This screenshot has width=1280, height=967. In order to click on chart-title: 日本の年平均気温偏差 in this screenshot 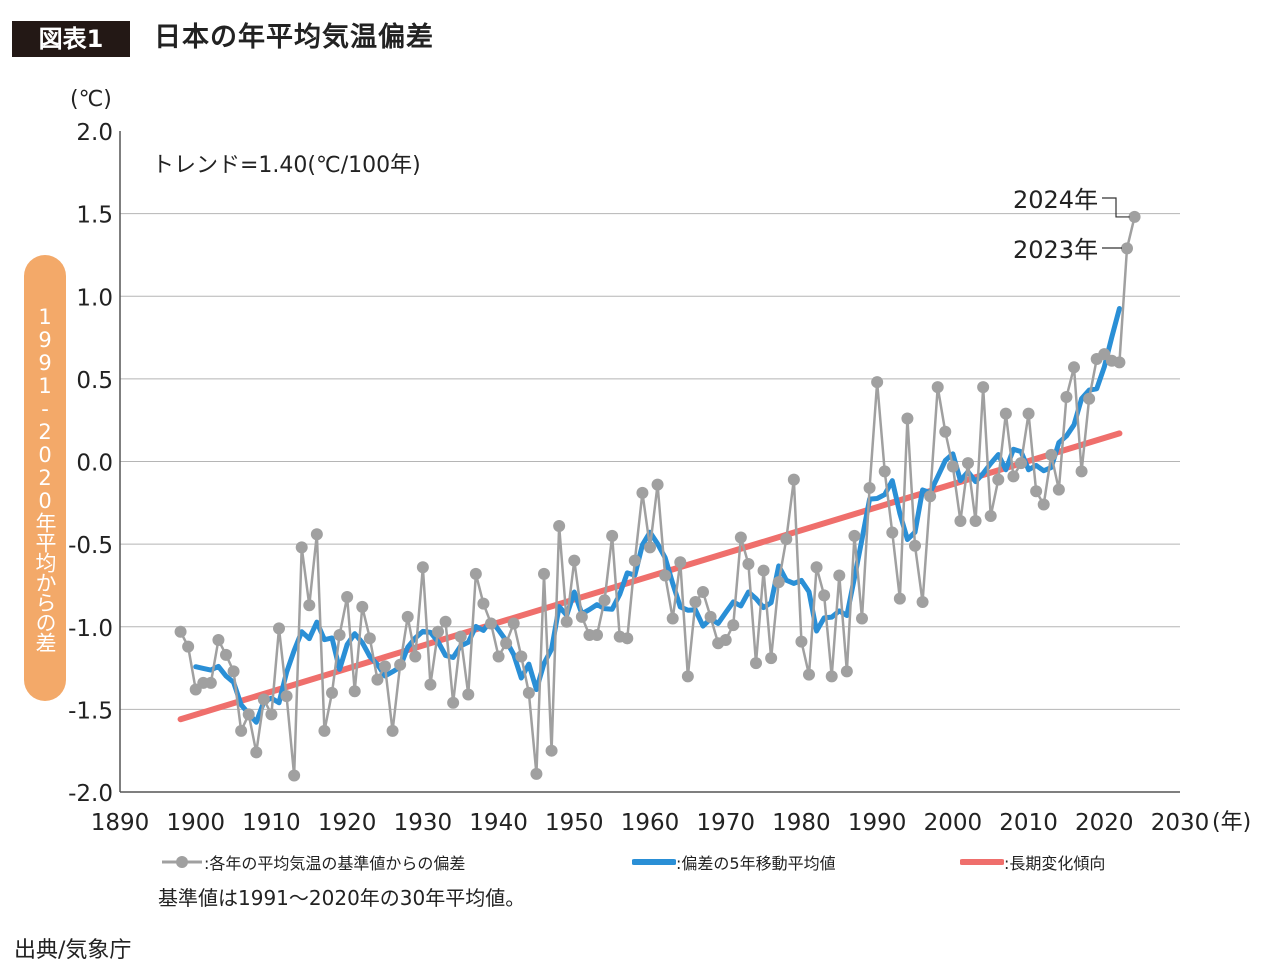, I will do `click(294, 37)`.